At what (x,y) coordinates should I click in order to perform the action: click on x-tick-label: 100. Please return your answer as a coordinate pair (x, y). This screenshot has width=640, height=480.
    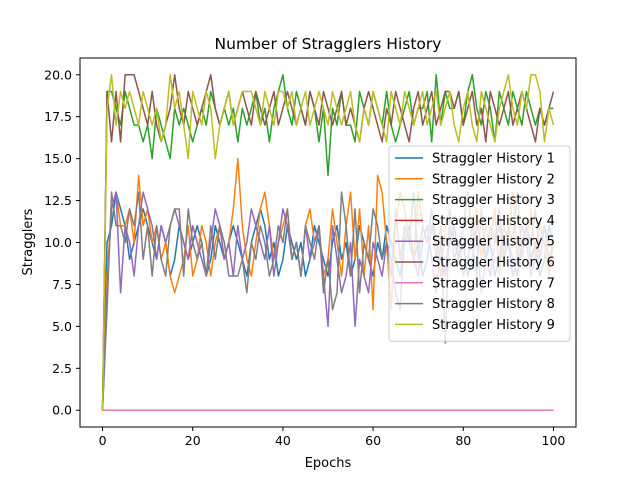
    Looking at the image, I should click on (554, 440).